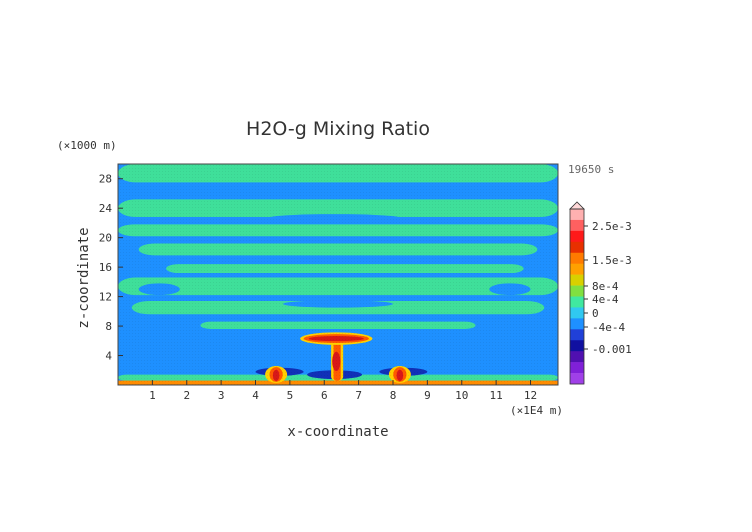 The height and width of the screenshot is (532, 752). I want to click on y-axis-label: z-coordinate, so click(84, 277).